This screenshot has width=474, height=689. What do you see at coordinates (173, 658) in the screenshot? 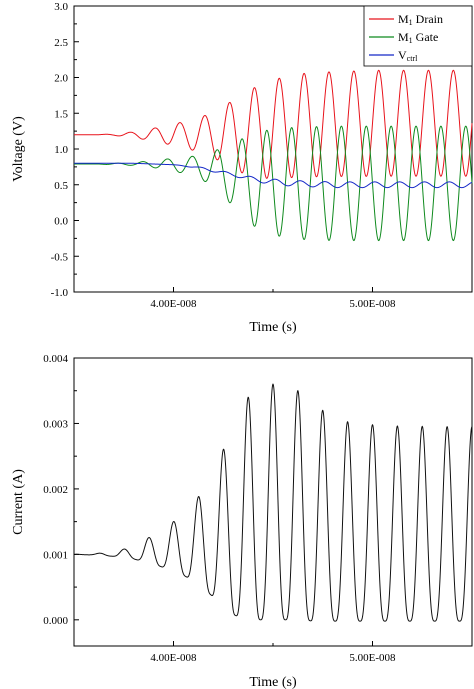
I see `current-x-tick-label: 4.00E-008` at bounding box center [173, 658].